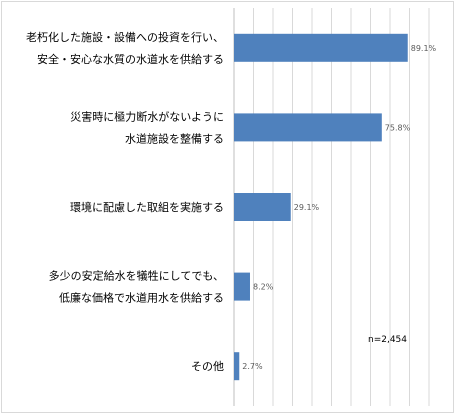 Image resolution: width=456 pixels, height=415 pixels. I want to click on value-label: 8.2%, so click(263, 287).